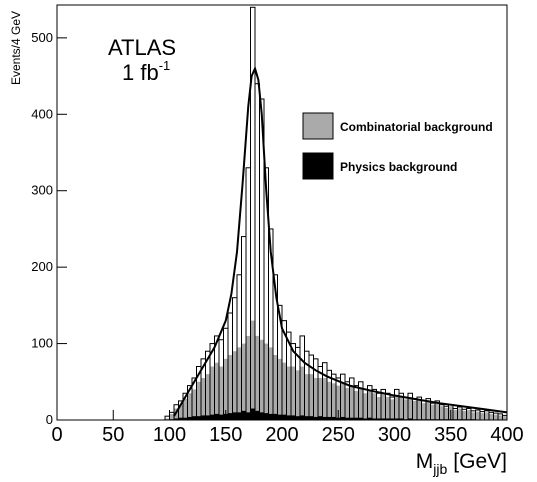 The height and width of the screenshot is (482, 537). Describe the element at coordinates (146, 71) in the screenshot. I see `luminosity-label: 1 fb-1` at that location.